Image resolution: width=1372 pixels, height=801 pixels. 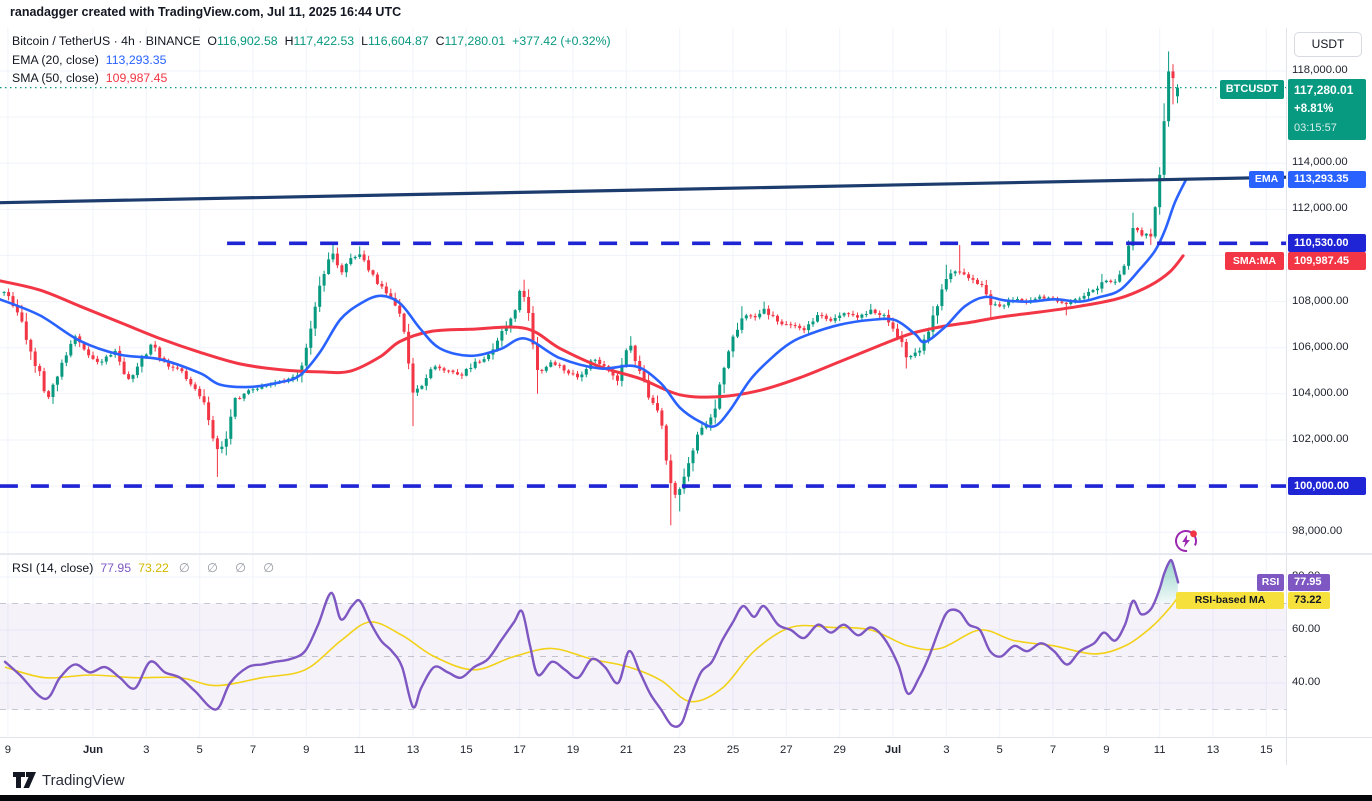 What do you see at coordinates (1306, 682) in the screenshot?
I see `rsi-axis-tick: 40.00` at bounding box center [1306, 682].